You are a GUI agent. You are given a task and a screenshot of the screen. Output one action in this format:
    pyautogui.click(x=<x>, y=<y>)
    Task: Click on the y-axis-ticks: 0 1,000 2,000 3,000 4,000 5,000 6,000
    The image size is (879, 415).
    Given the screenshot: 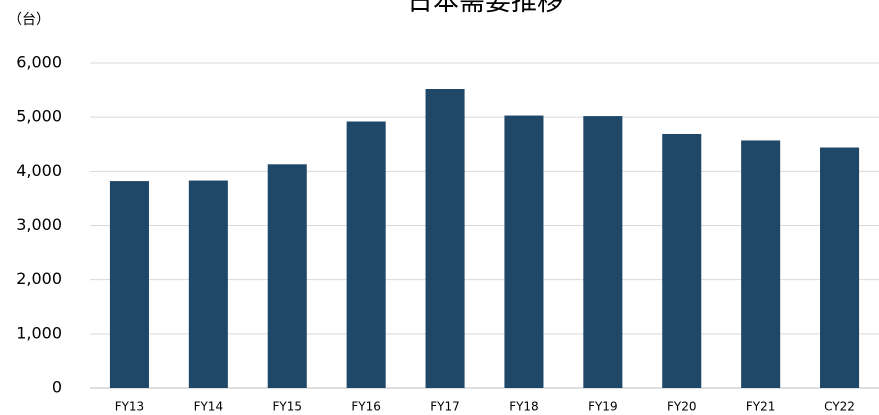 What is the action you would take?
    pyautogui.click(x=39, y=225)
    